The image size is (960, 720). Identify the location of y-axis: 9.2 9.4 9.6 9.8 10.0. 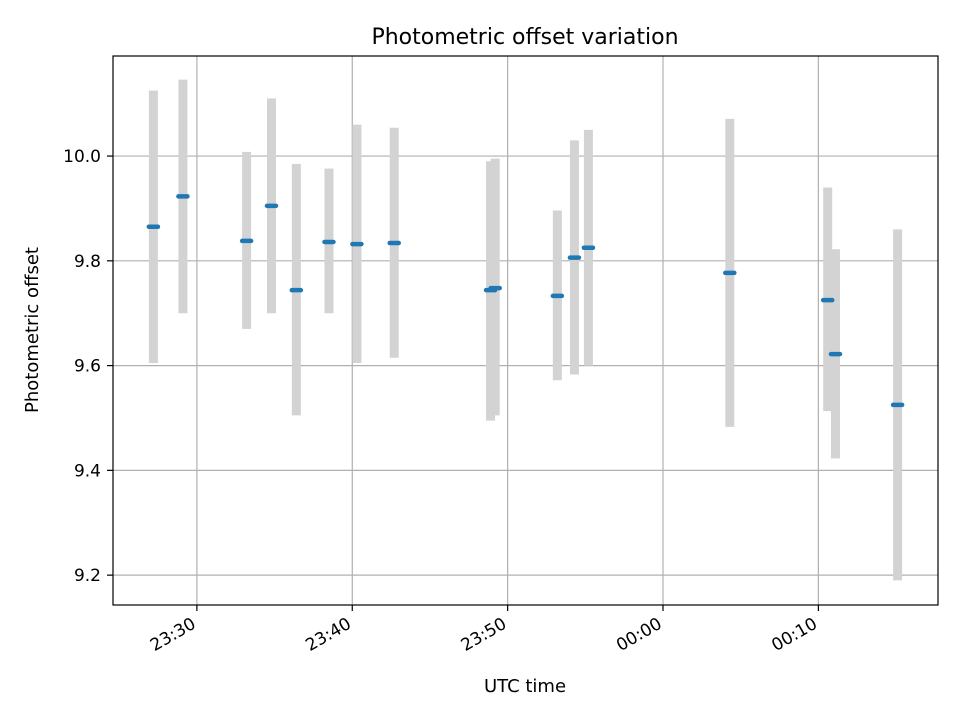
(88, 366).